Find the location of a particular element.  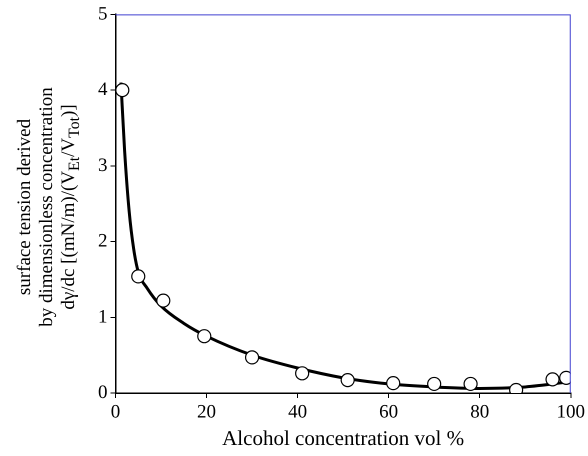

x-tick-label: 100 is located at coordinates (570, 411).